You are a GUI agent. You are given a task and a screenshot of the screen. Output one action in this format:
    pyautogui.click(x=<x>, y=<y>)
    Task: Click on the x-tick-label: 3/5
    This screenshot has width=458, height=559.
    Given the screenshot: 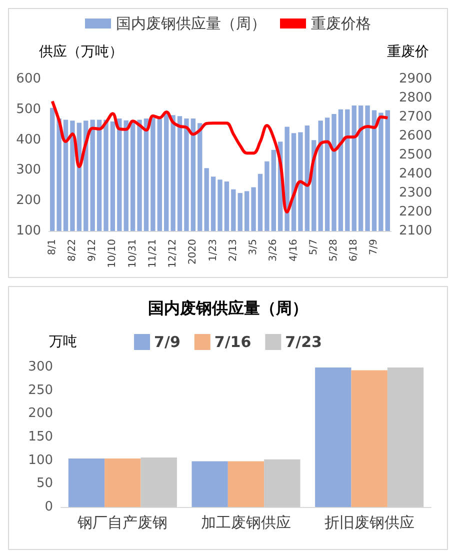 What is the action you would take?
    pyautogui.click(x=254, y=247)
    